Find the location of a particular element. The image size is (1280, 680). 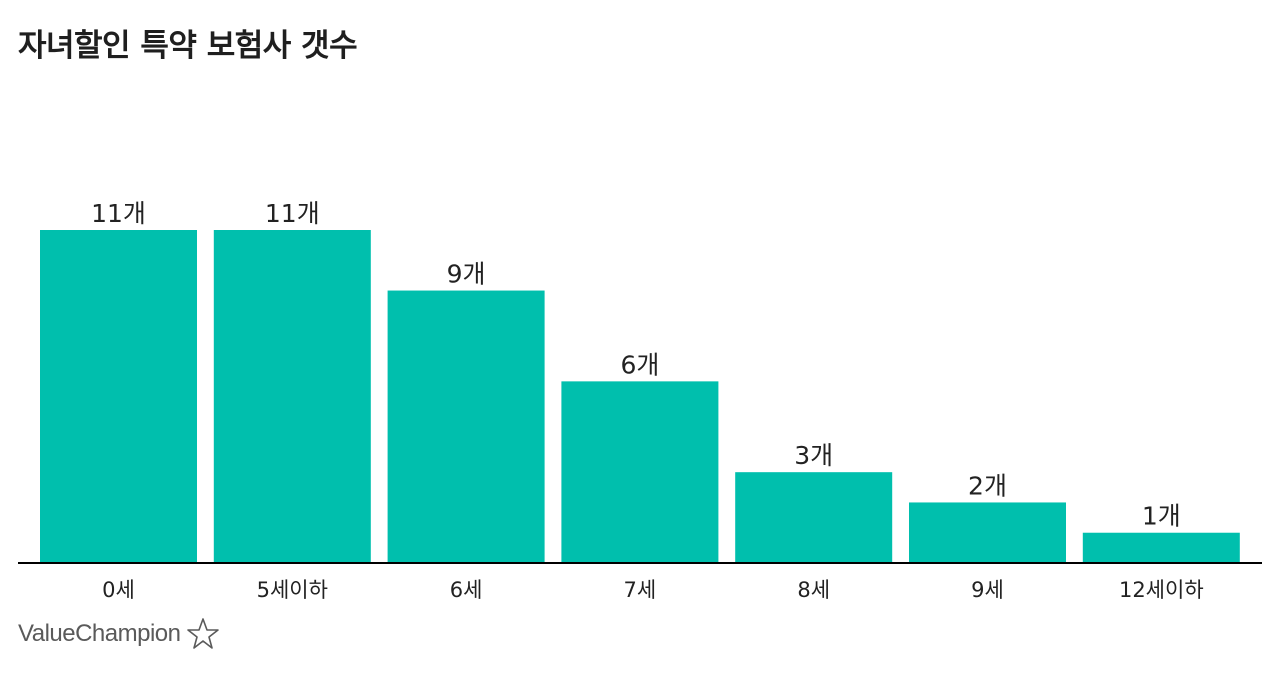

chart-title: 자녀할인 특약 보험사 갯수 is located at coordinates (188, 46).